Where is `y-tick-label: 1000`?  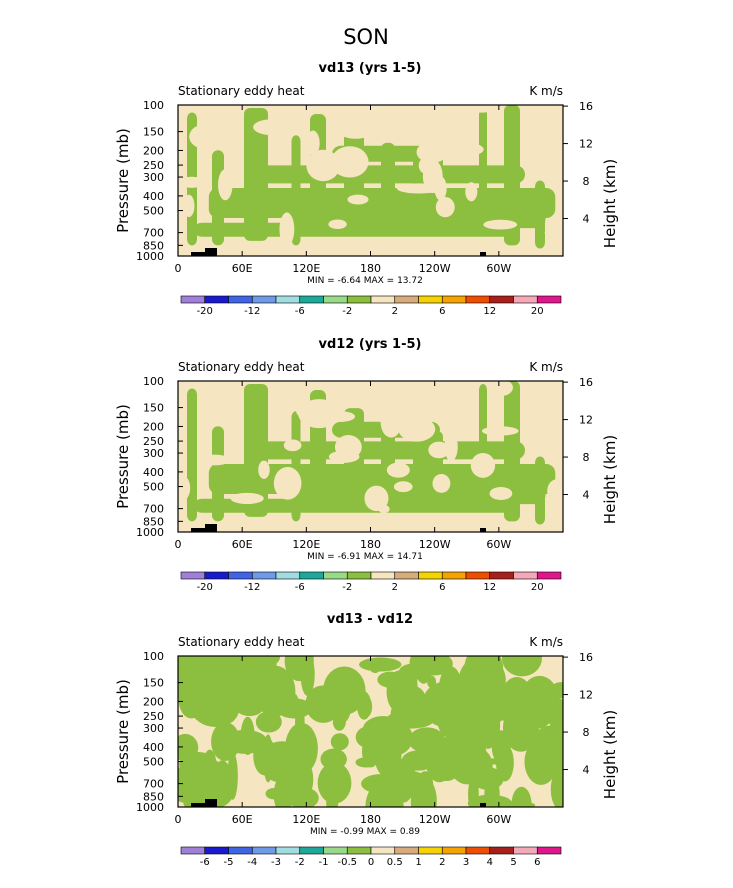 y-tick-label: 1000 is located at coordinates (150, 807).